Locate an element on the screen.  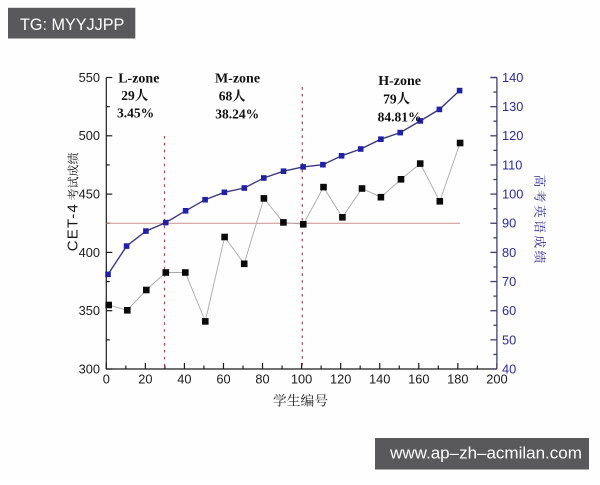
svg-text: 450 is located at coordinates (89, 194).